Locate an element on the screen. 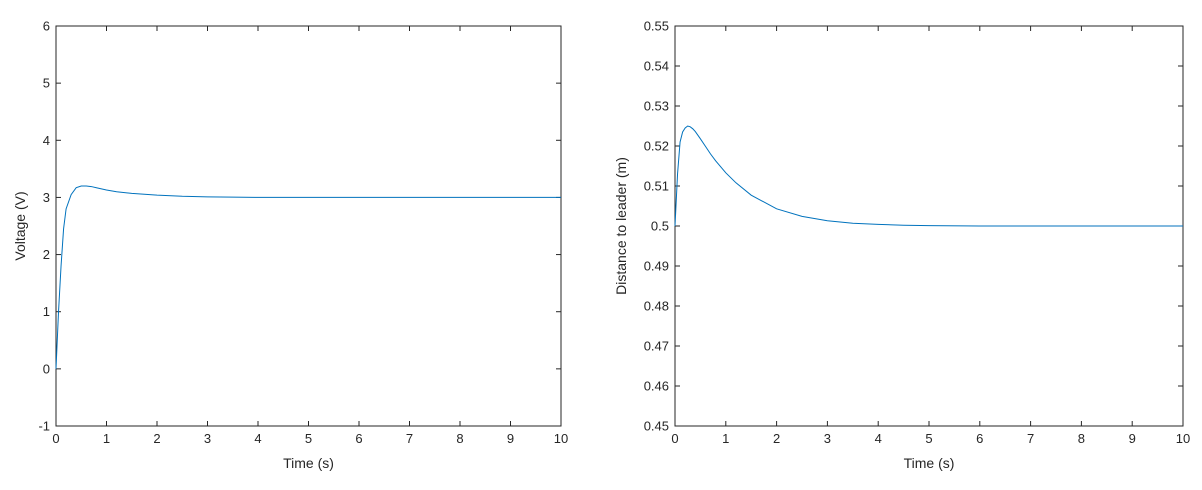 The width and height of the screenshot is (1202, 490). distance-x-tick-label: 2 is located at coordinates (776, 438).